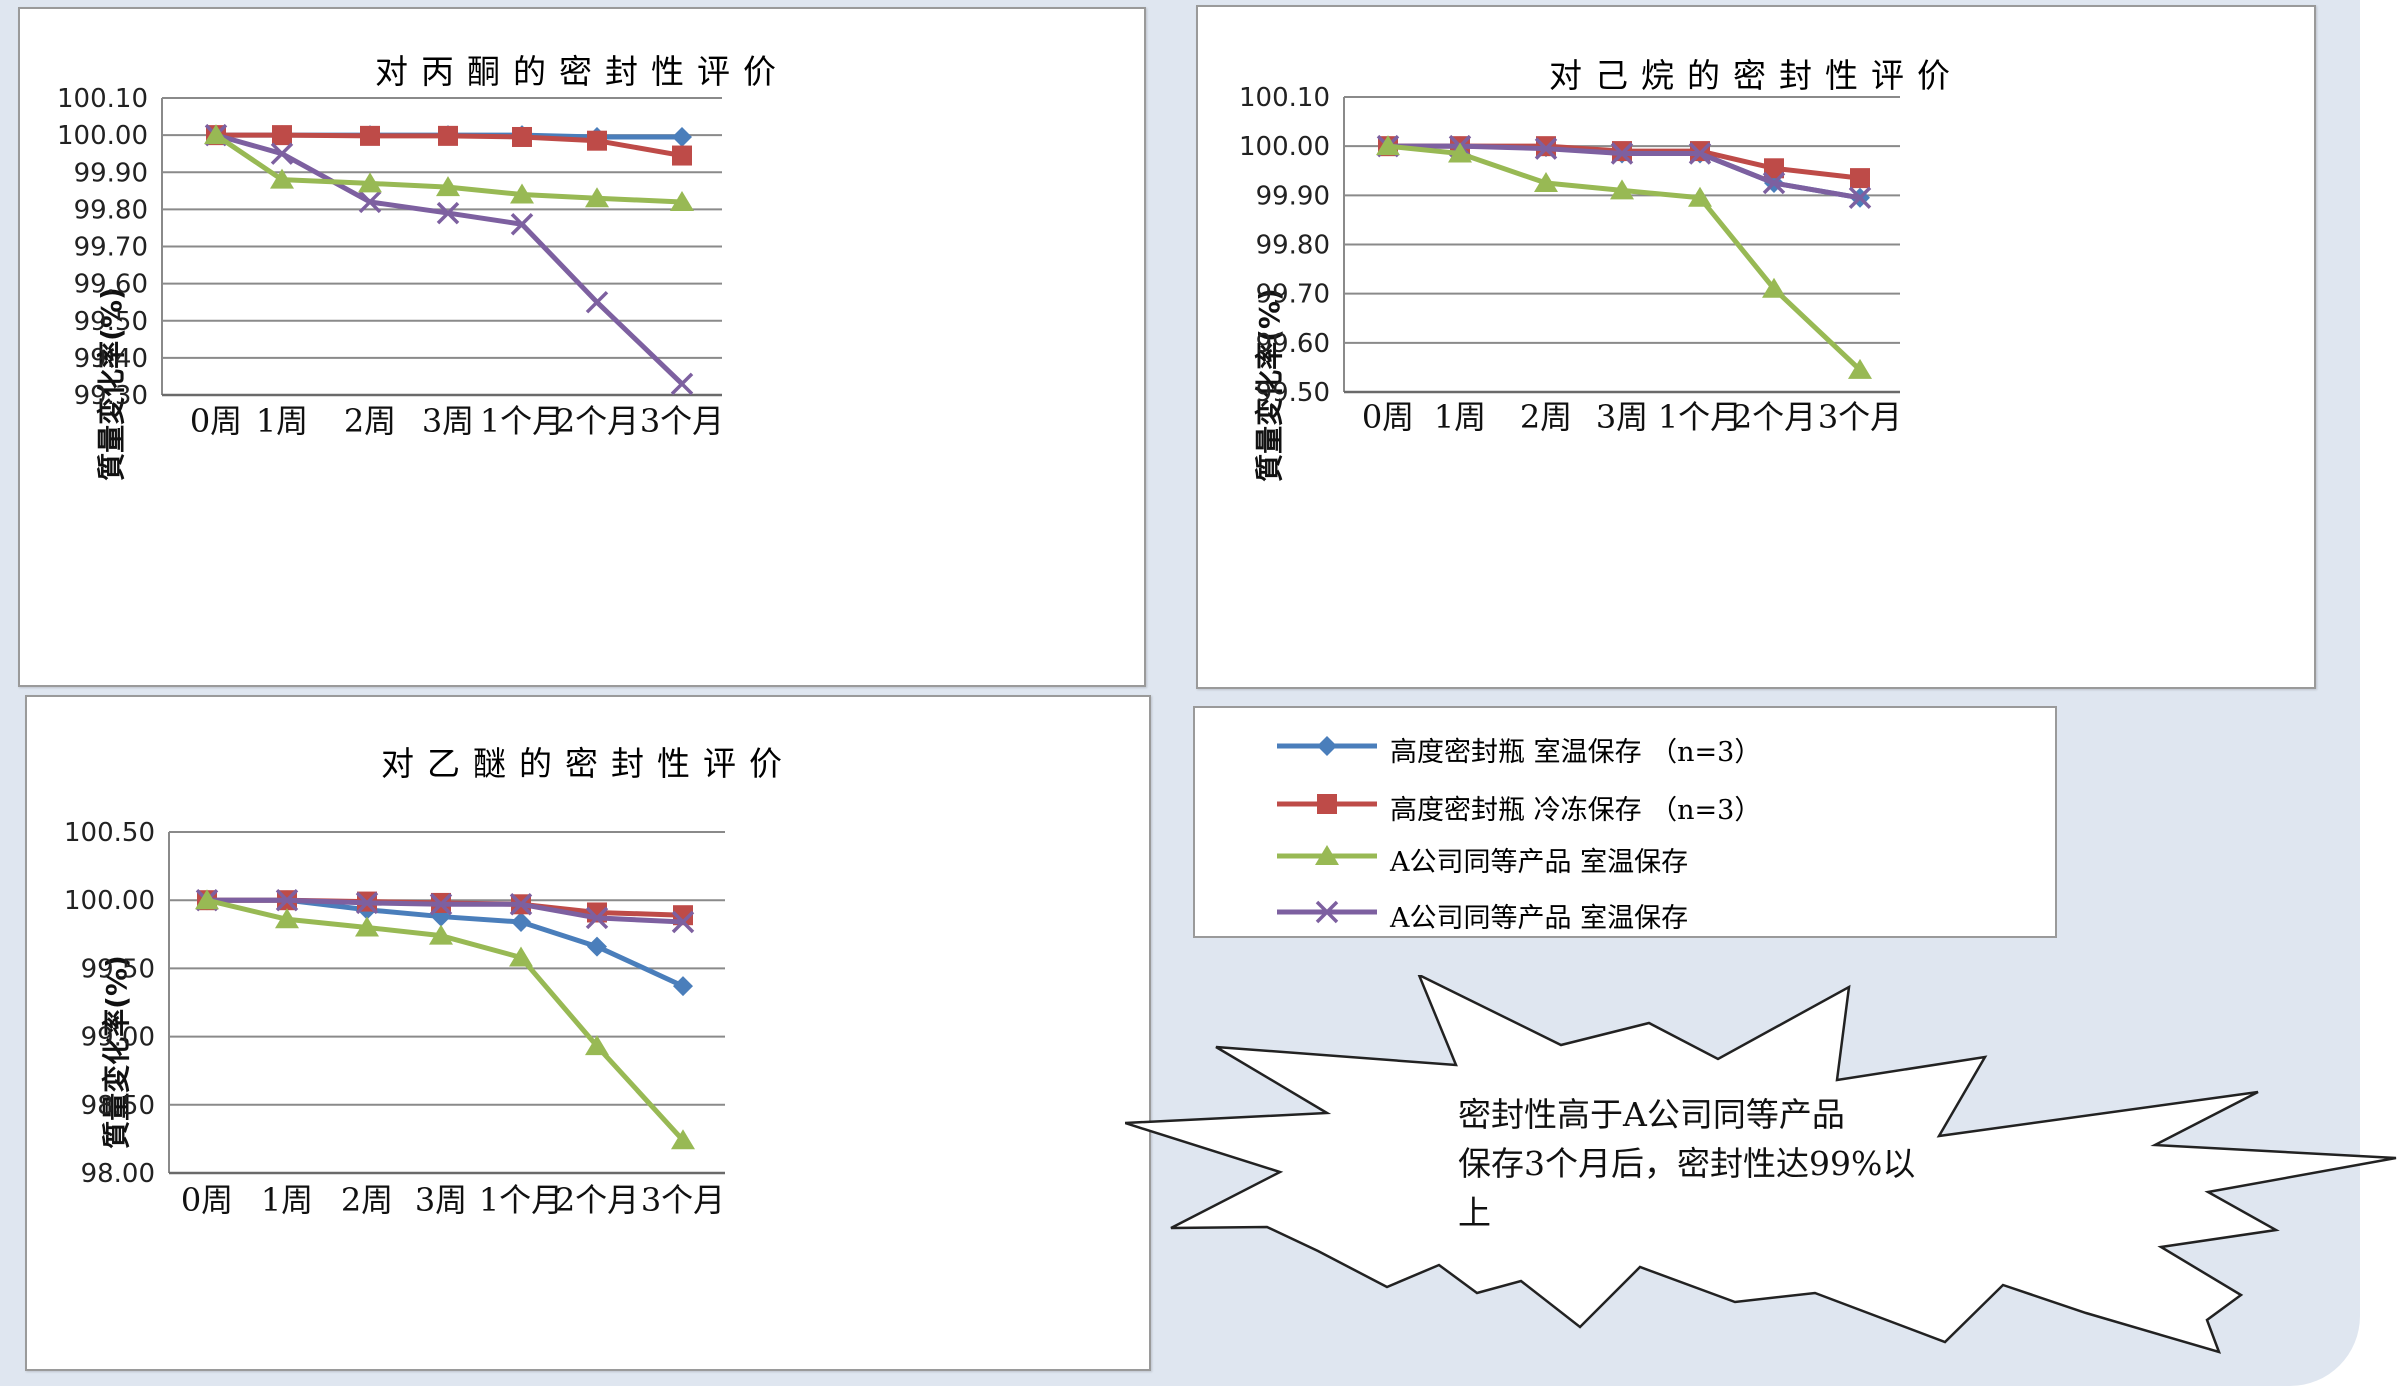  I want to click on y-tick-label: 99.80, so click(1293, 246).